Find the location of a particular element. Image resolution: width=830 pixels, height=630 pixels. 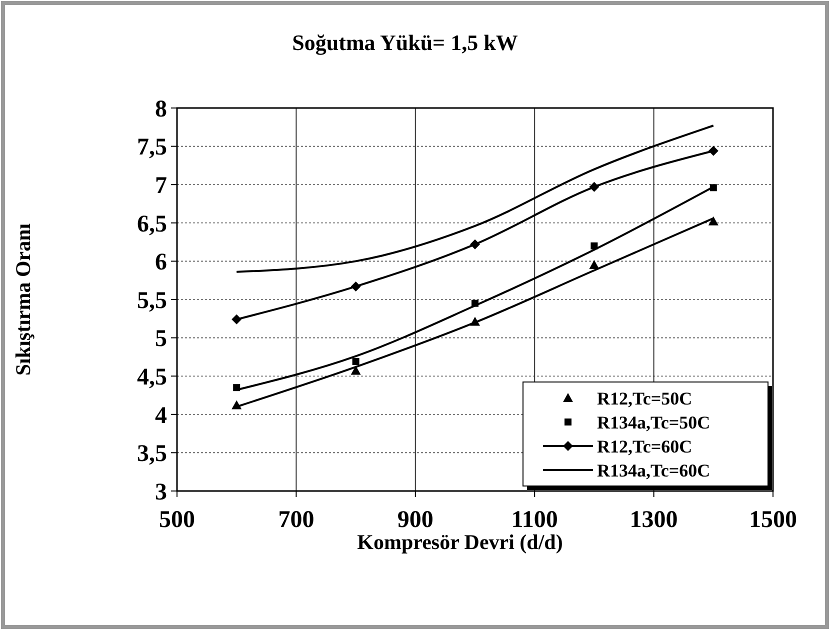

chart-title: Soğutma Yükü= 1,5 kW is located at coordinates (405, 42).